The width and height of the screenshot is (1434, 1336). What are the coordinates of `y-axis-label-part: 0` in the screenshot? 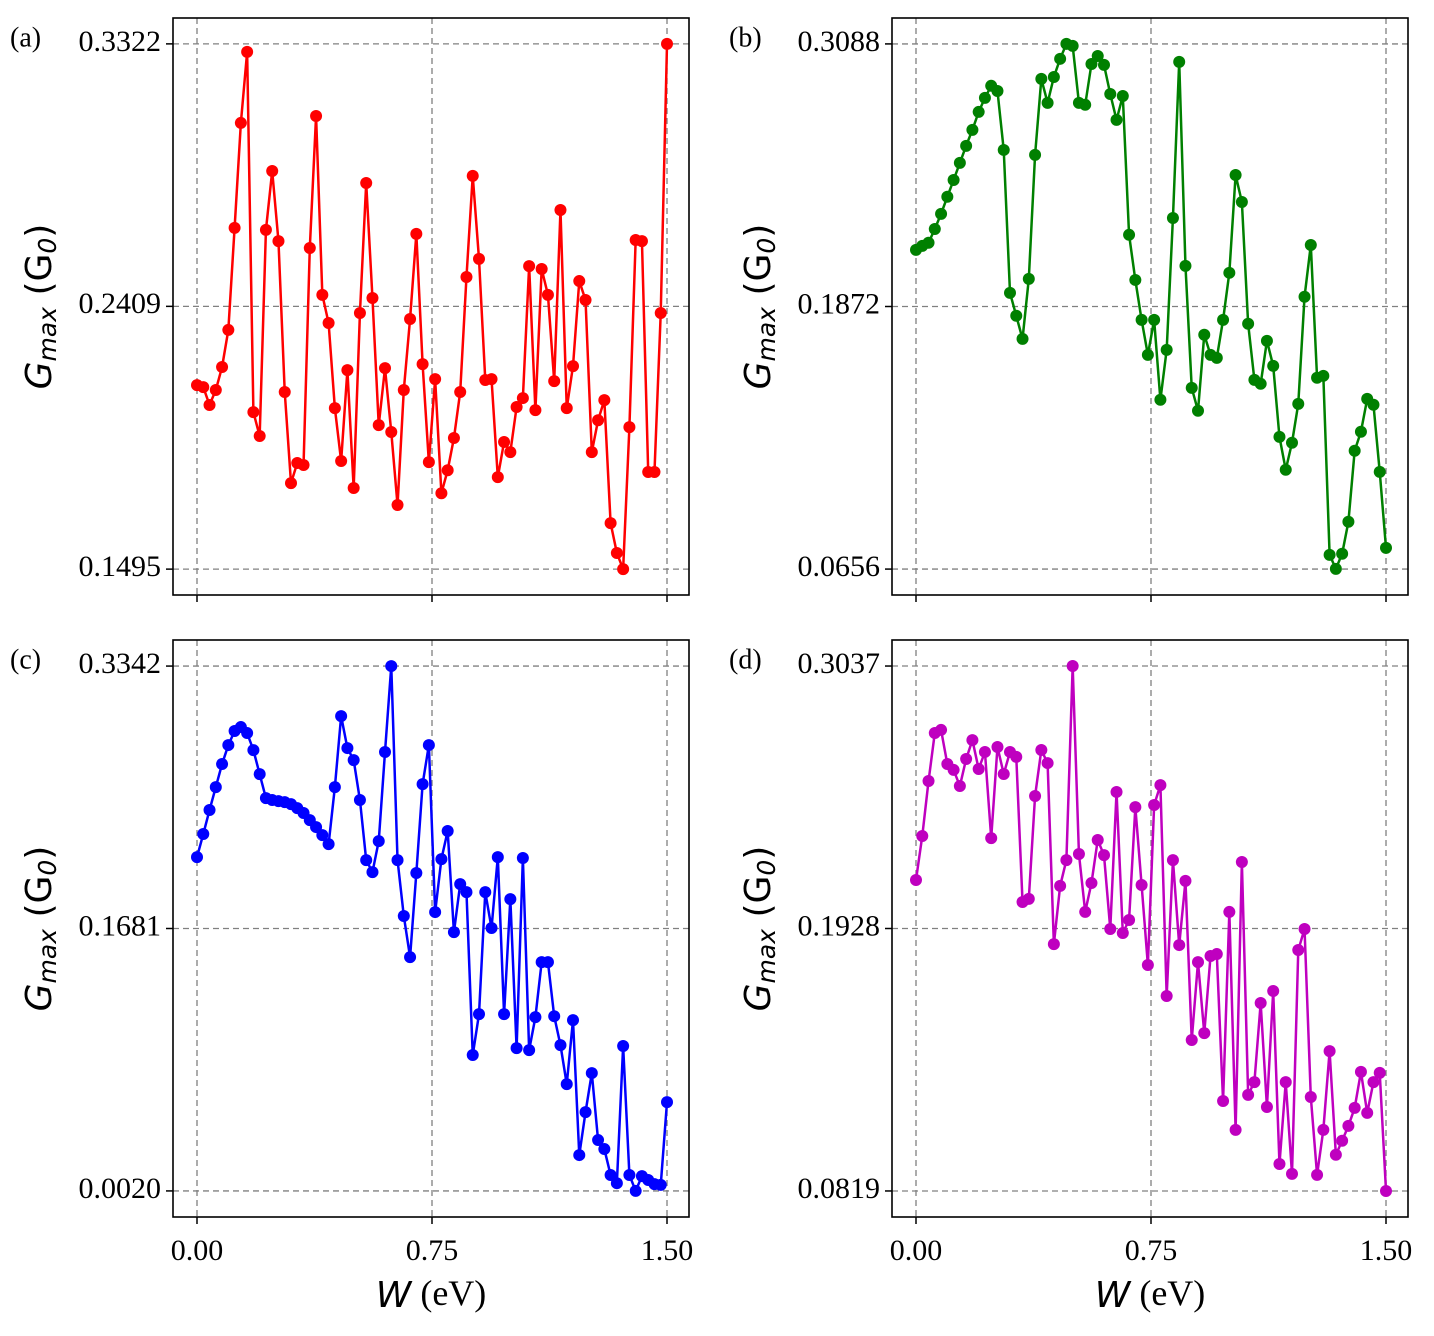 It's located at (47, 246).